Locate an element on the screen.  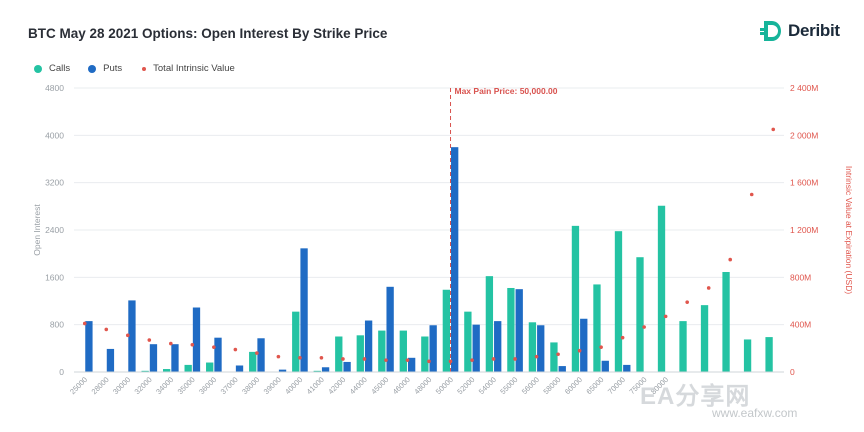
y-tick-label: 800 is located at coordinates (57, 325).